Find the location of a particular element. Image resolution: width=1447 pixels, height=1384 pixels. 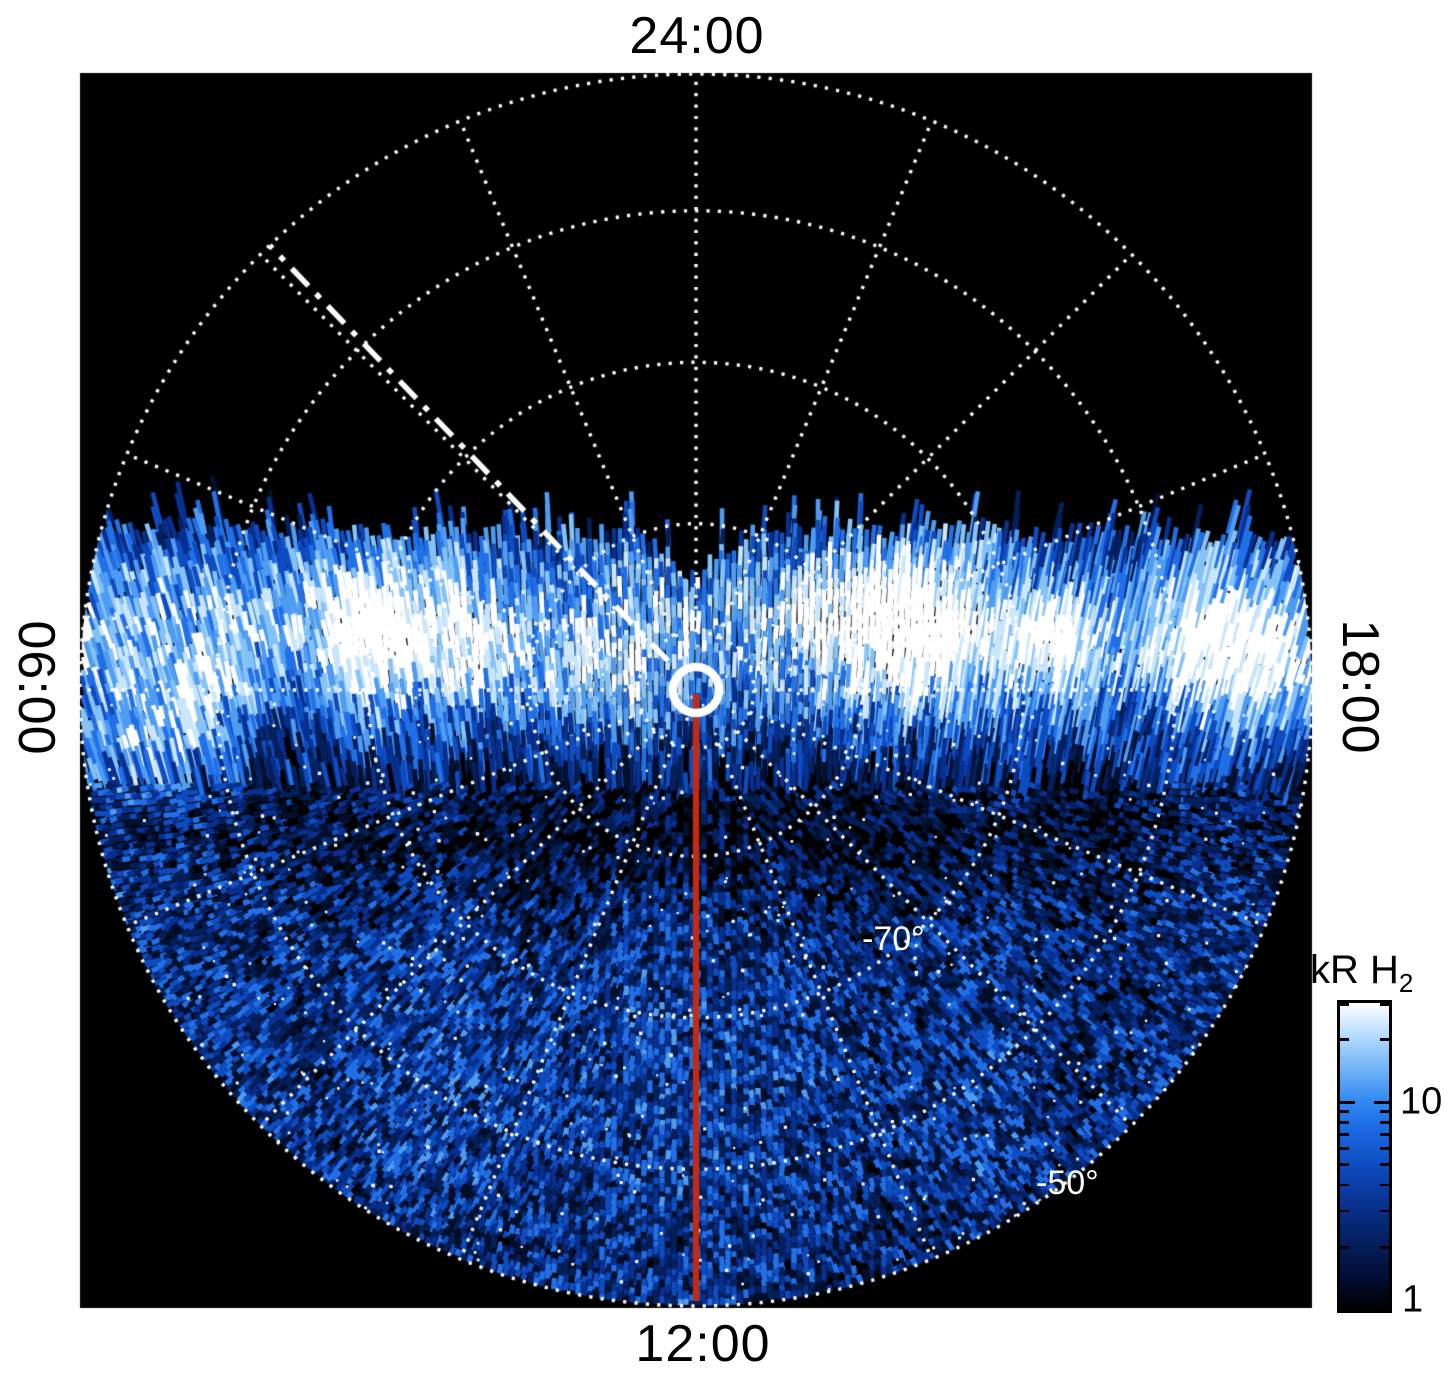

colorbar-title-subscript: 2 is located at coordinates (1406, 983).